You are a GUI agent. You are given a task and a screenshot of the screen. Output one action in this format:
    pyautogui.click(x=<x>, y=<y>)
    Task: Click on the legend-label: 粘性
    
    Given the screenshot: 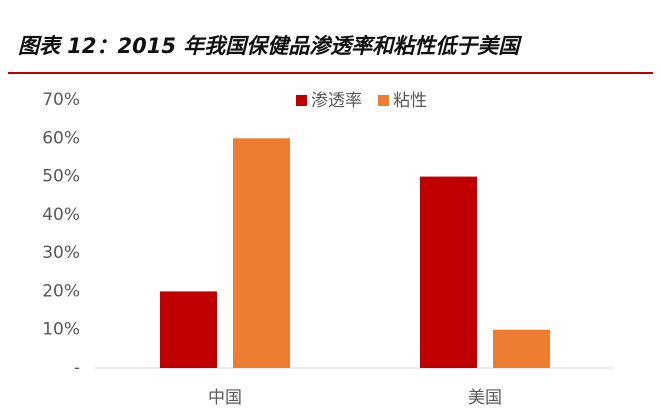 What is the action you would take?
    pyautogui.click(x=410, y=101)
    